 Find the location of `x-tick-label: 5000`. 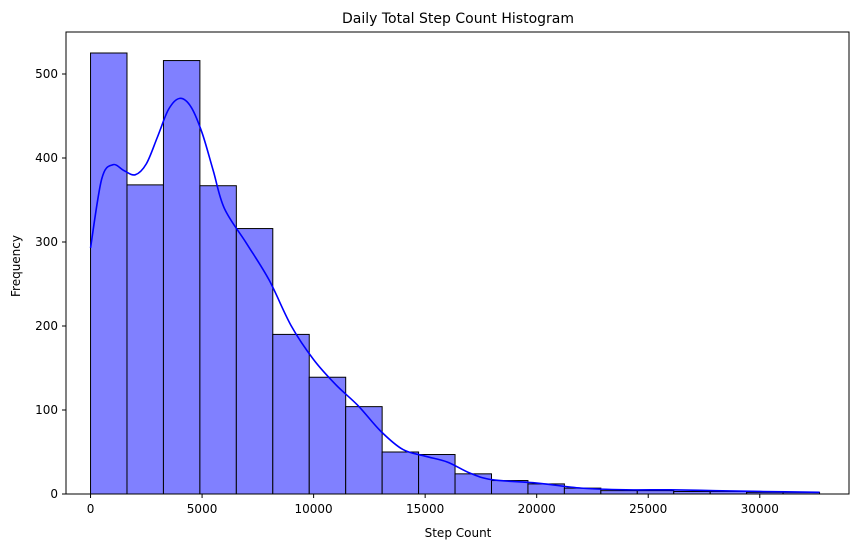

x-tick-label: 5000 is located at coordinates (202, 509).